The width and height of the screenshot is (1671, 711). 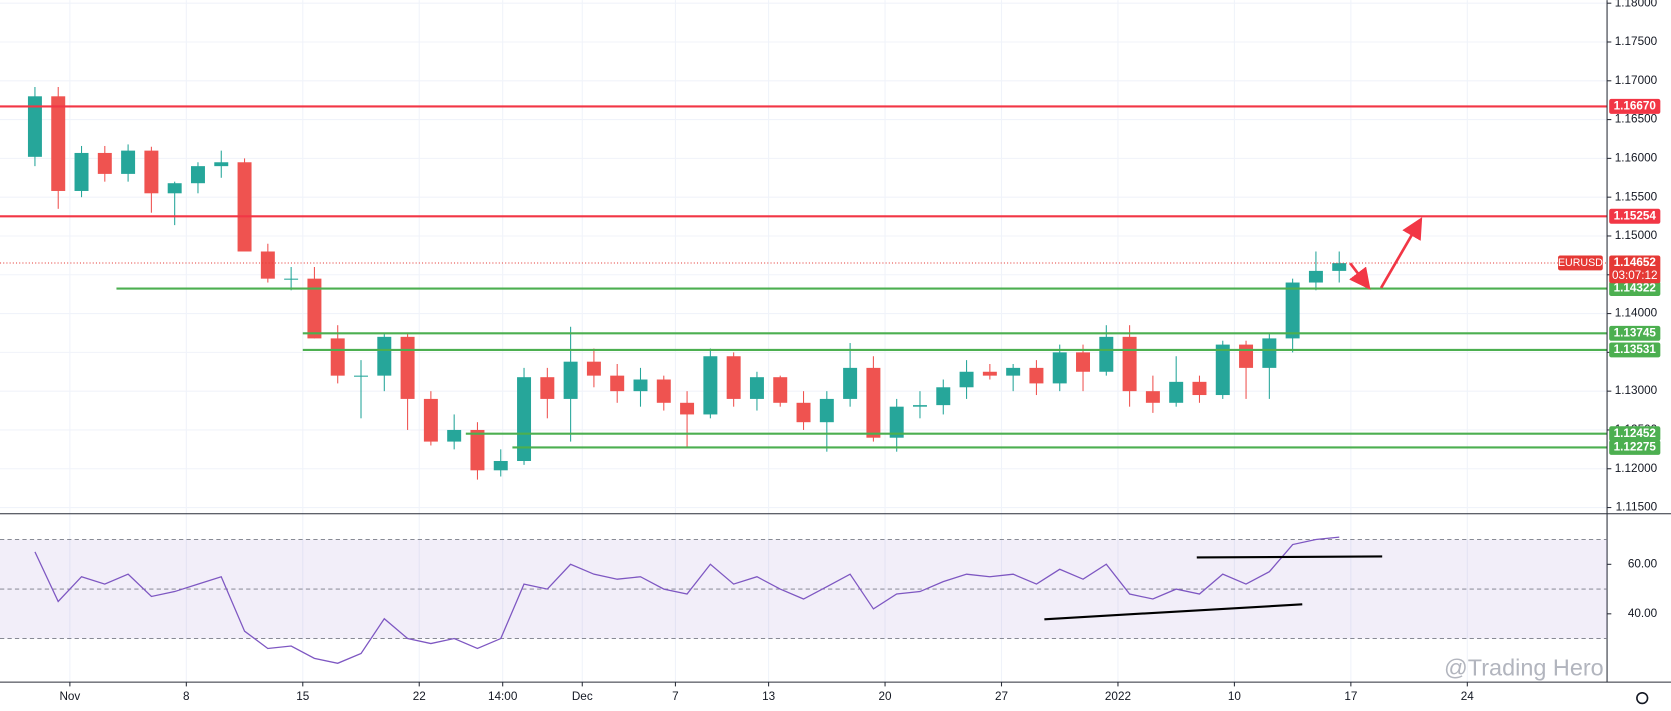 I want to click on y-tick-label: 1.16500, so click(x=1636, y=119).